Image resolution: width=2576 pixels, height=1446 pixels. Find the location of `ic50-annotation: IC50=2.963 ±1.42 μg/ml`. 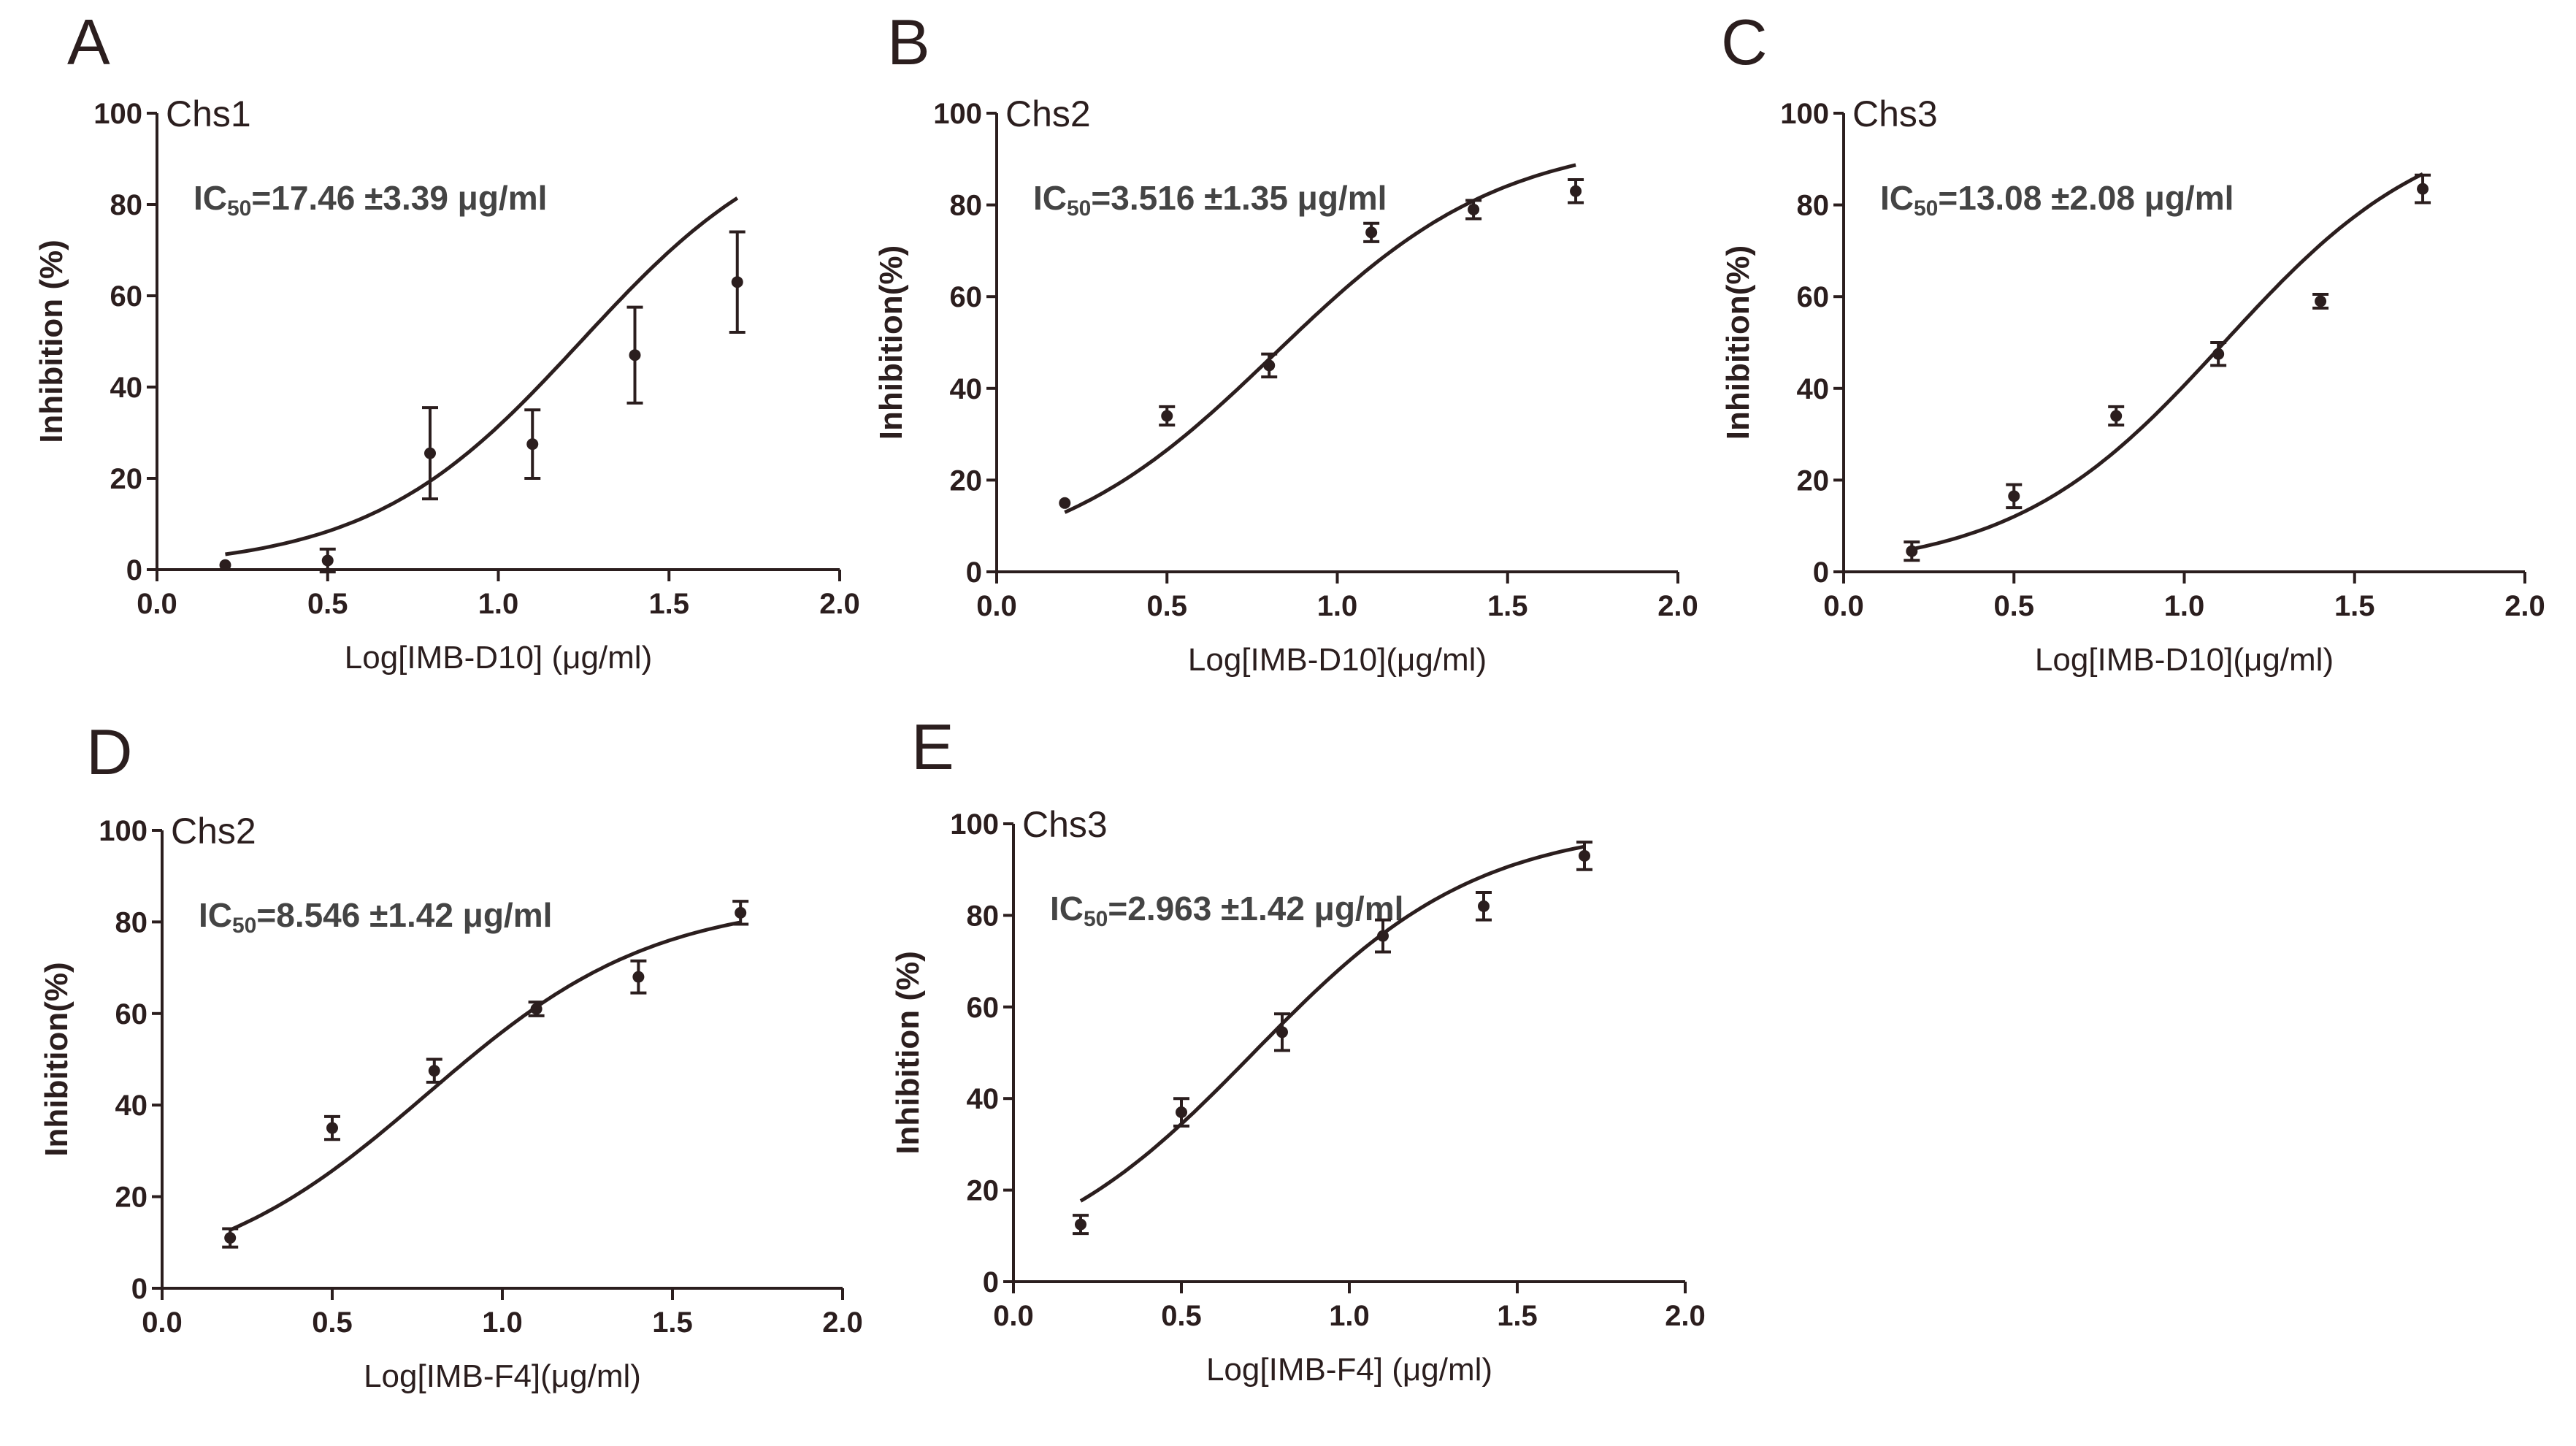

ic50-annotation: IC50=2.963 ±1.42 μg/ml is located at coordinates (1226, 911).